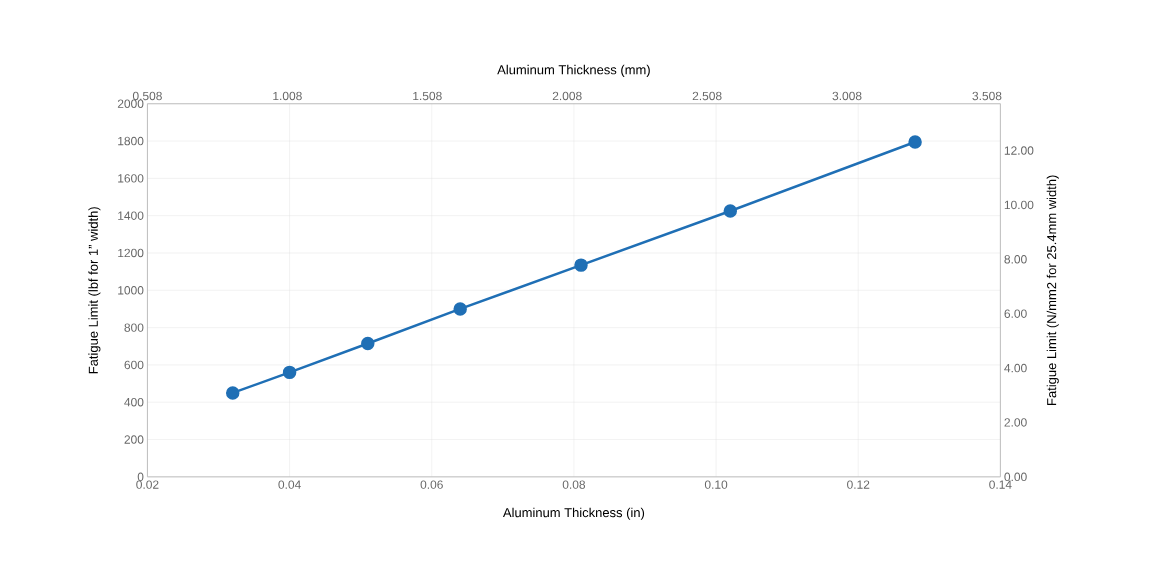  Describe the element at coordinates (131, 178) in the screenshot. I see `y-tick-label: 1600` at that location.